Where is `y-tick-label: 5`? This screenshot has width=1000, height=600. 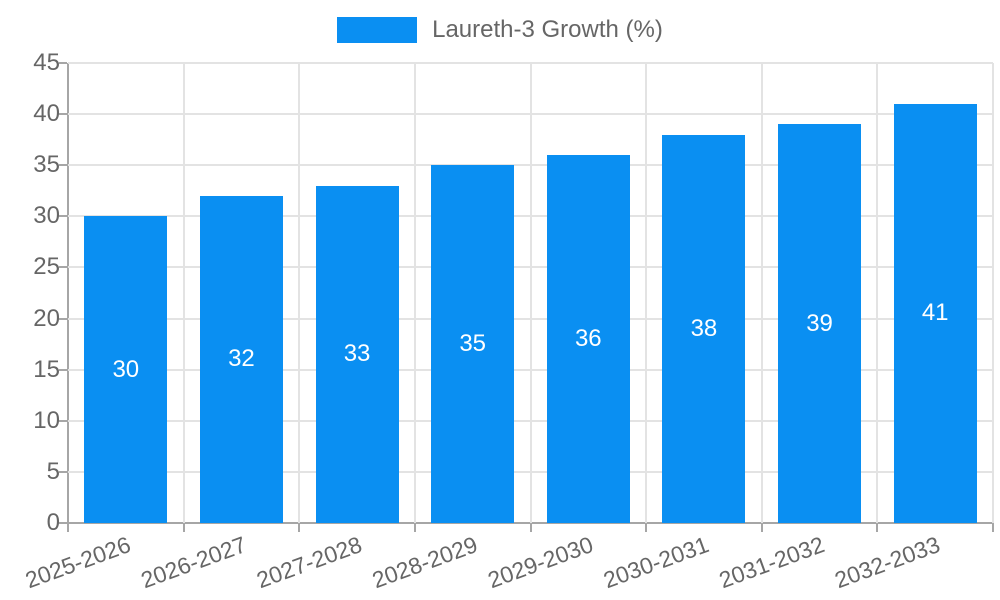 y-tick-label: 5 is located at coordinates (53, 471).